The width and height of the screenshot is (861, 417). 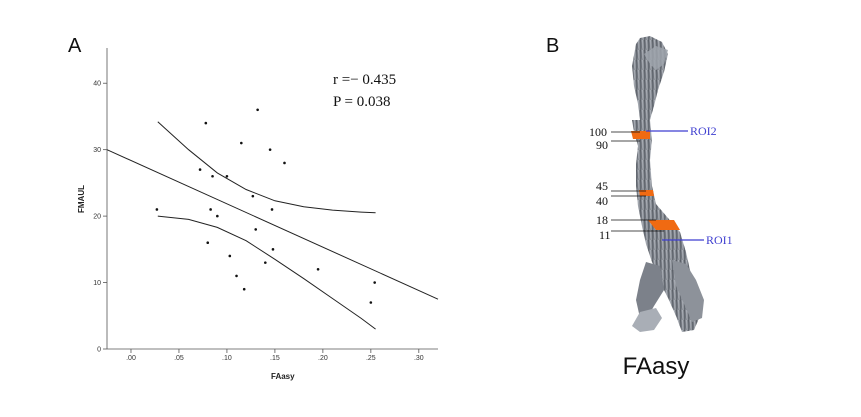 I want to click on y-tick-label: 0, so click(x=99, y=350).